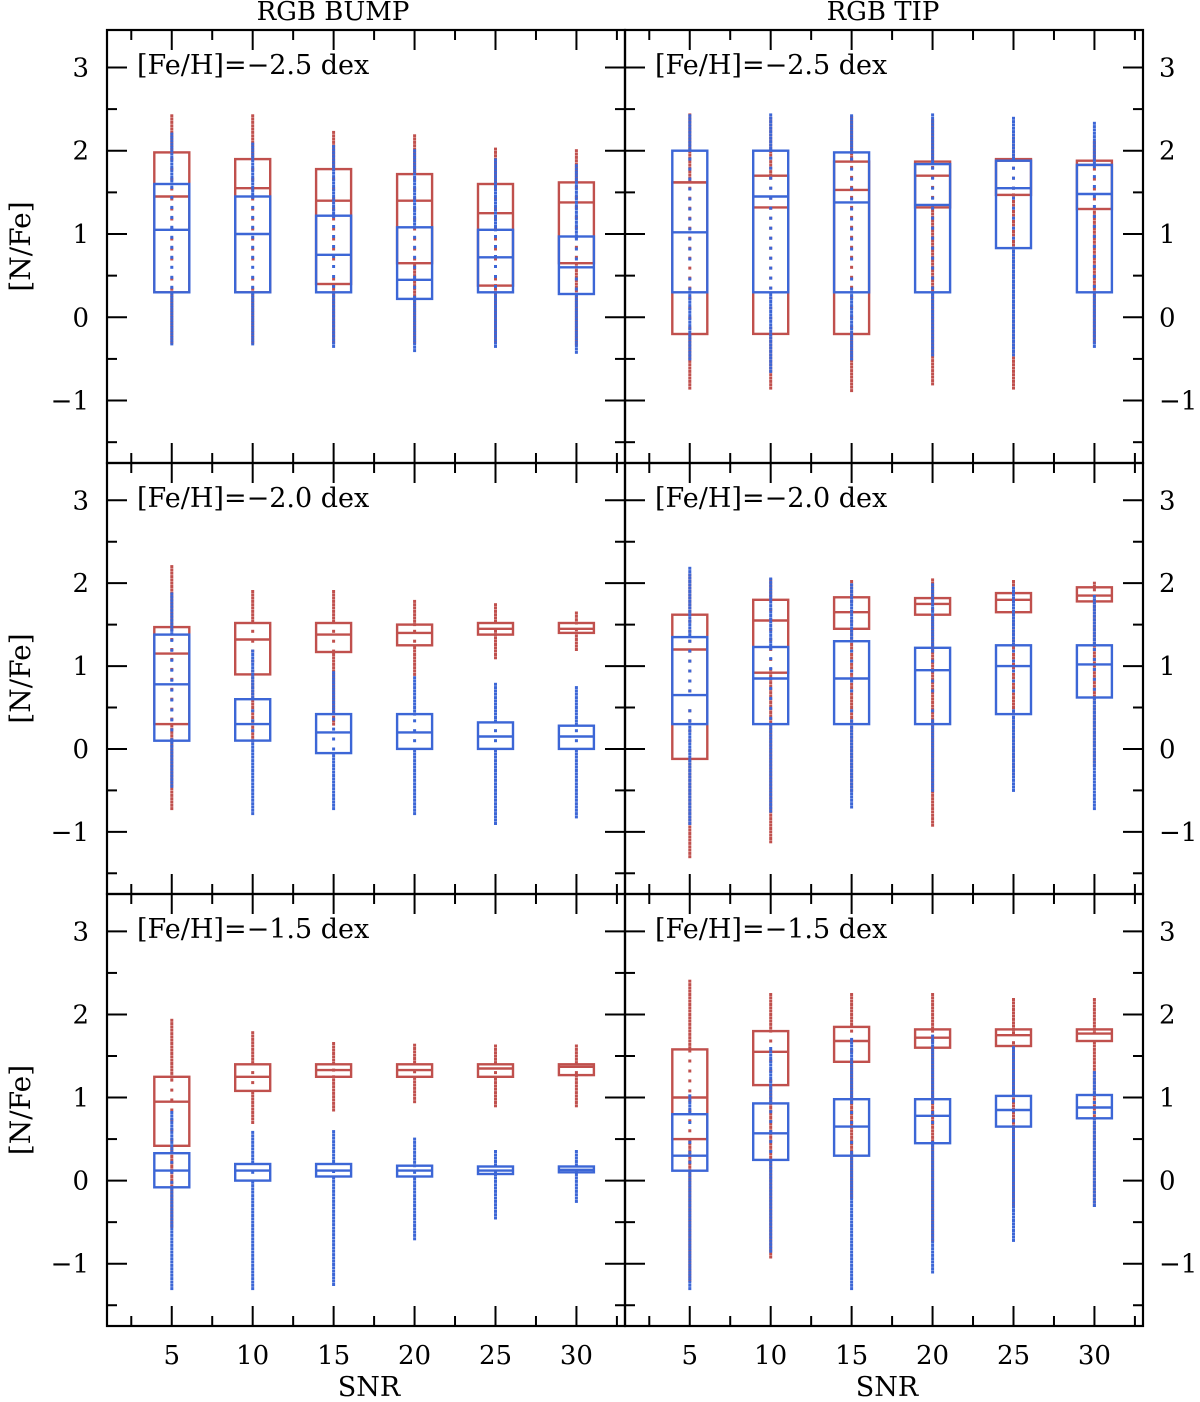 Image resolution: width=1200 pixels, height=1402 pixels. Describe the element at coordinates (333, 1356) in the screenshot. I see `x-tick-label: 15` at that location.